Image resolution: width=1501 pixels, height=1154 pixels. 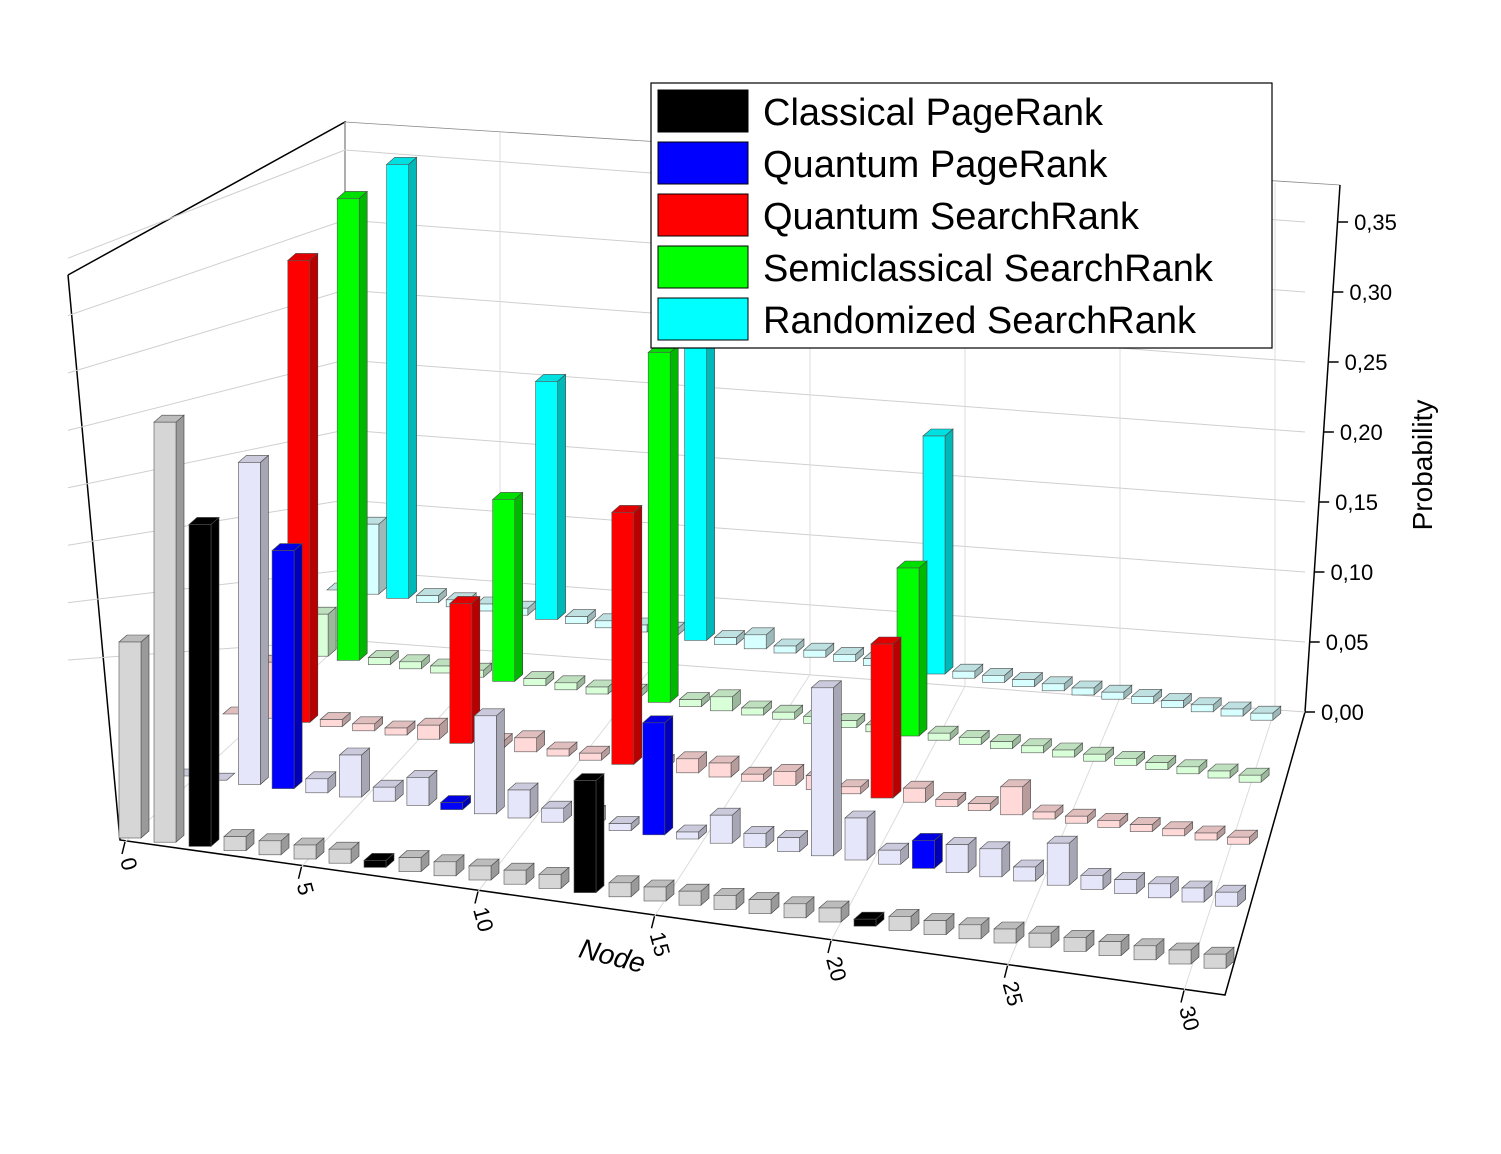 What do you see at coordinates (836, 969) in the screenshot?
I see `x-tick-label: 20` at bounding box center [836, 969].